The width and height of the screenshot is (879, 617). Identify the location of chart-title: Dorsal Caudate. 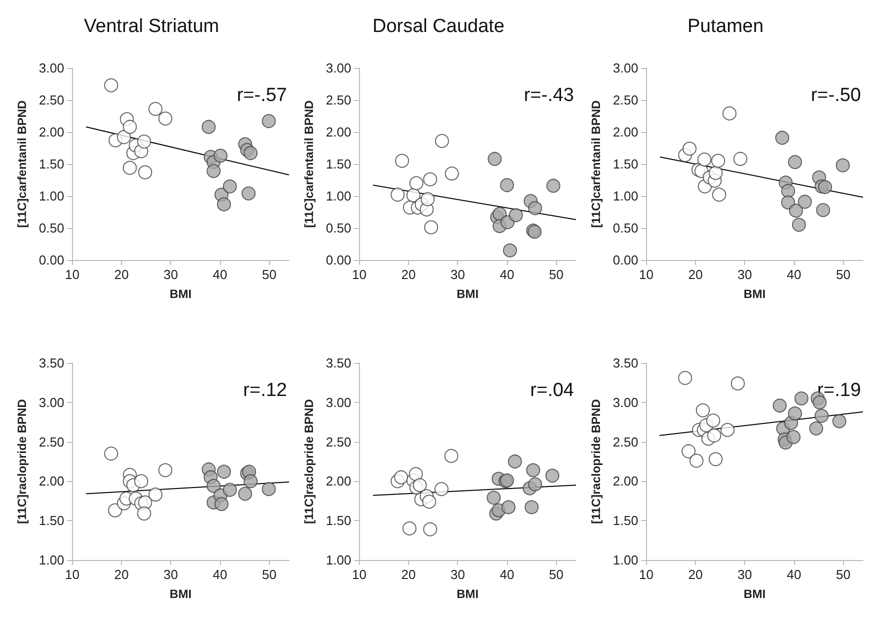
(438, 26).